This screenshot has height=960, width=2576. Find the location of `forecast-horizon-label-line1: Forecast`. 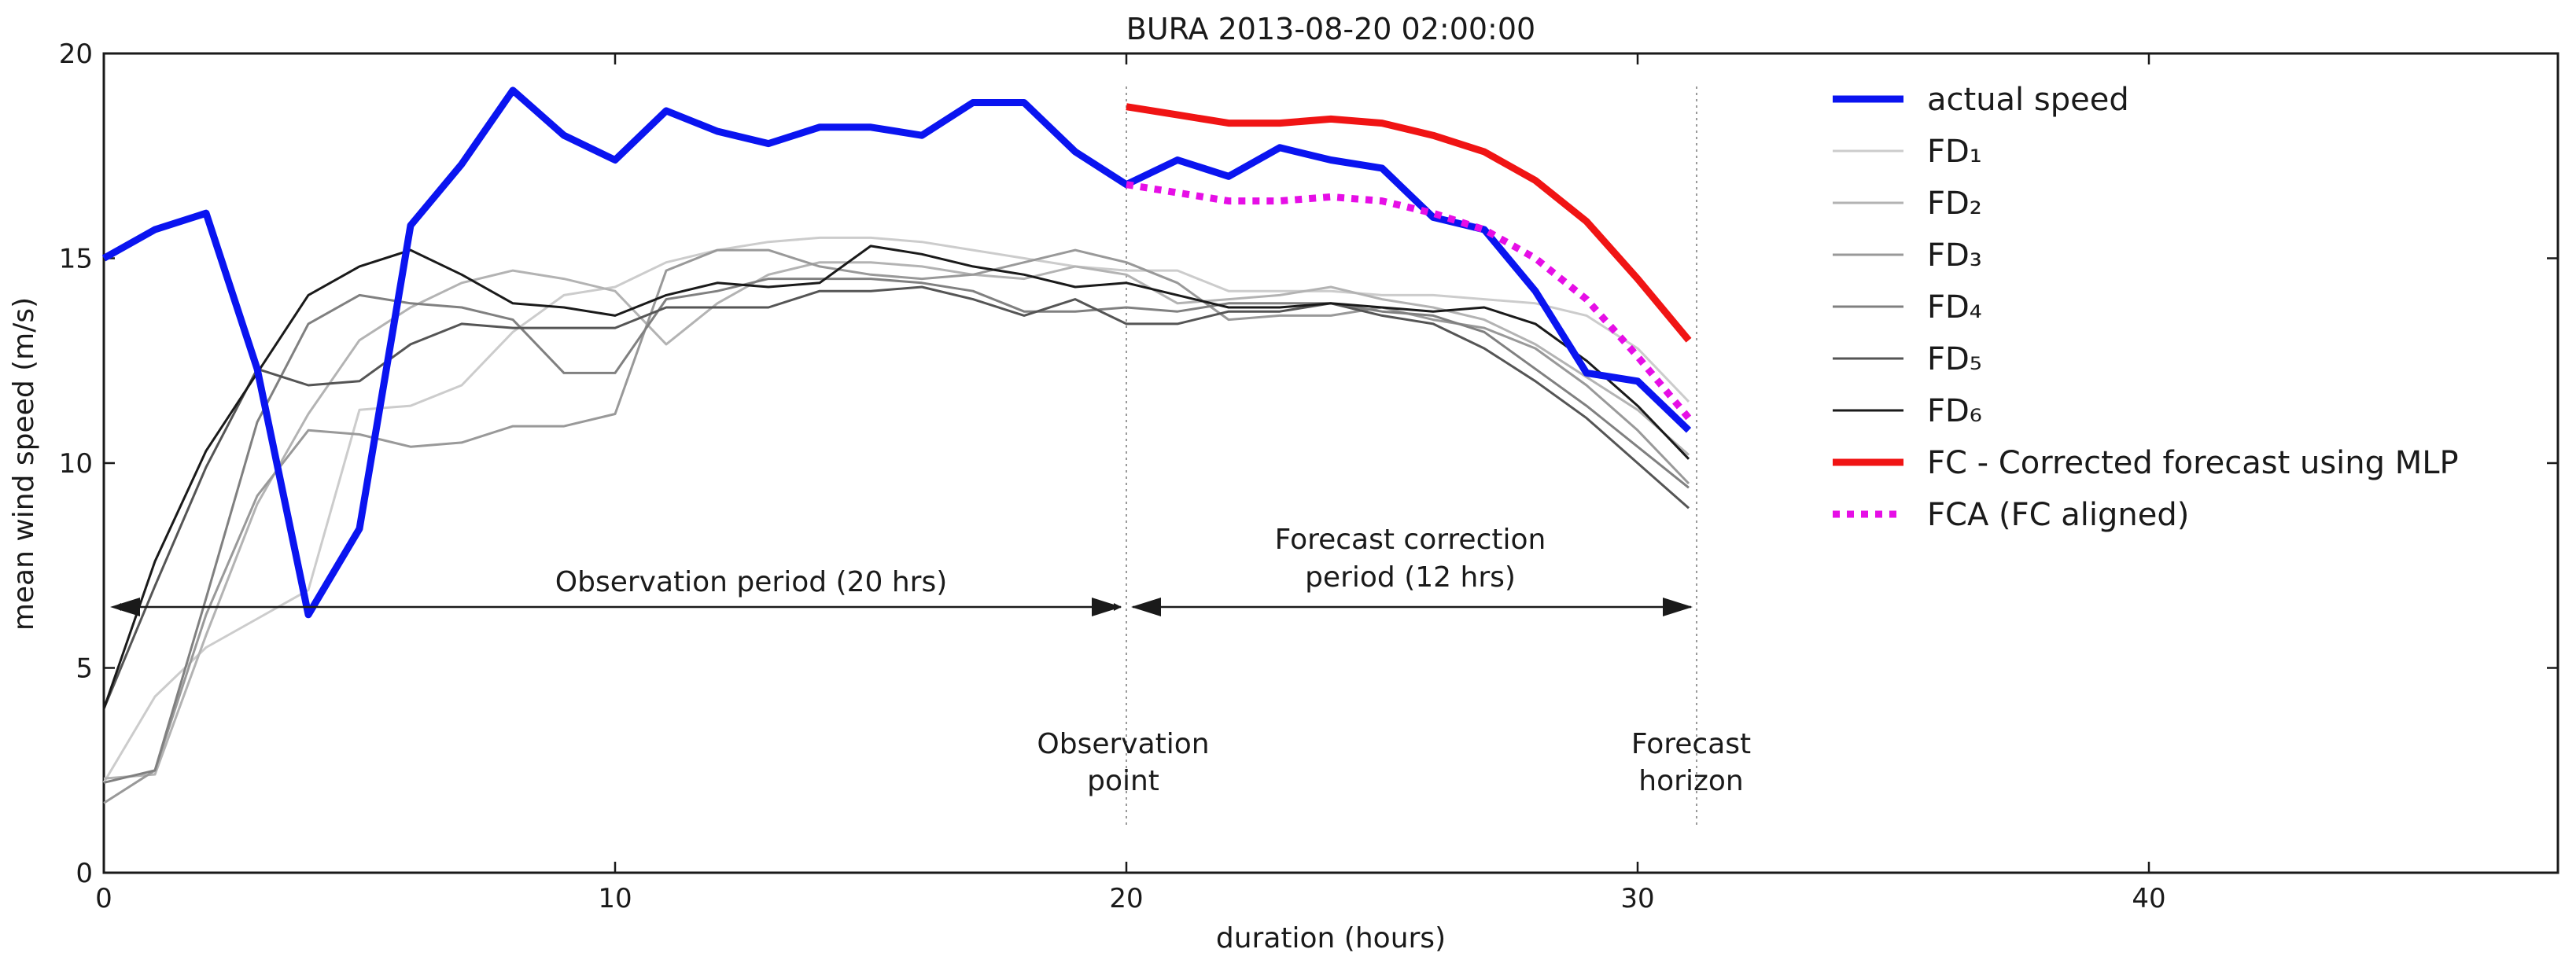

forecast-horizon-label-line1: Forecast is located at coordinates (1691, 744).